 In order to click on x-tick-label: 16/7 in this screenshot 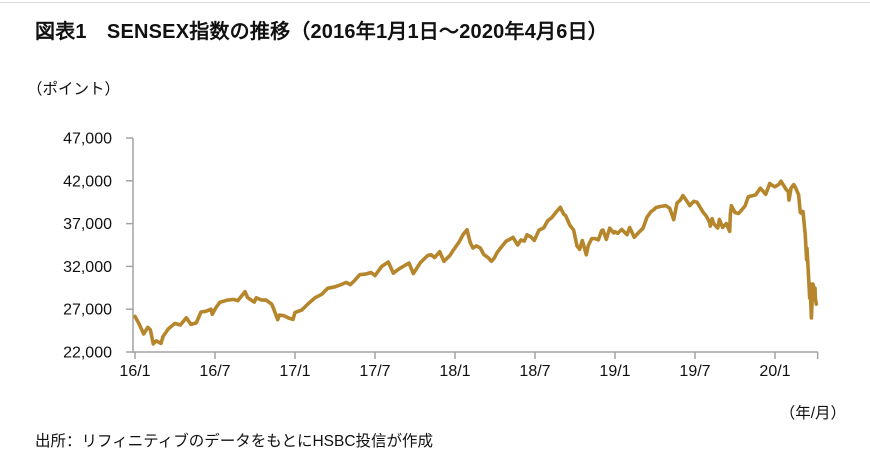, I will do `click(214, 371)`.